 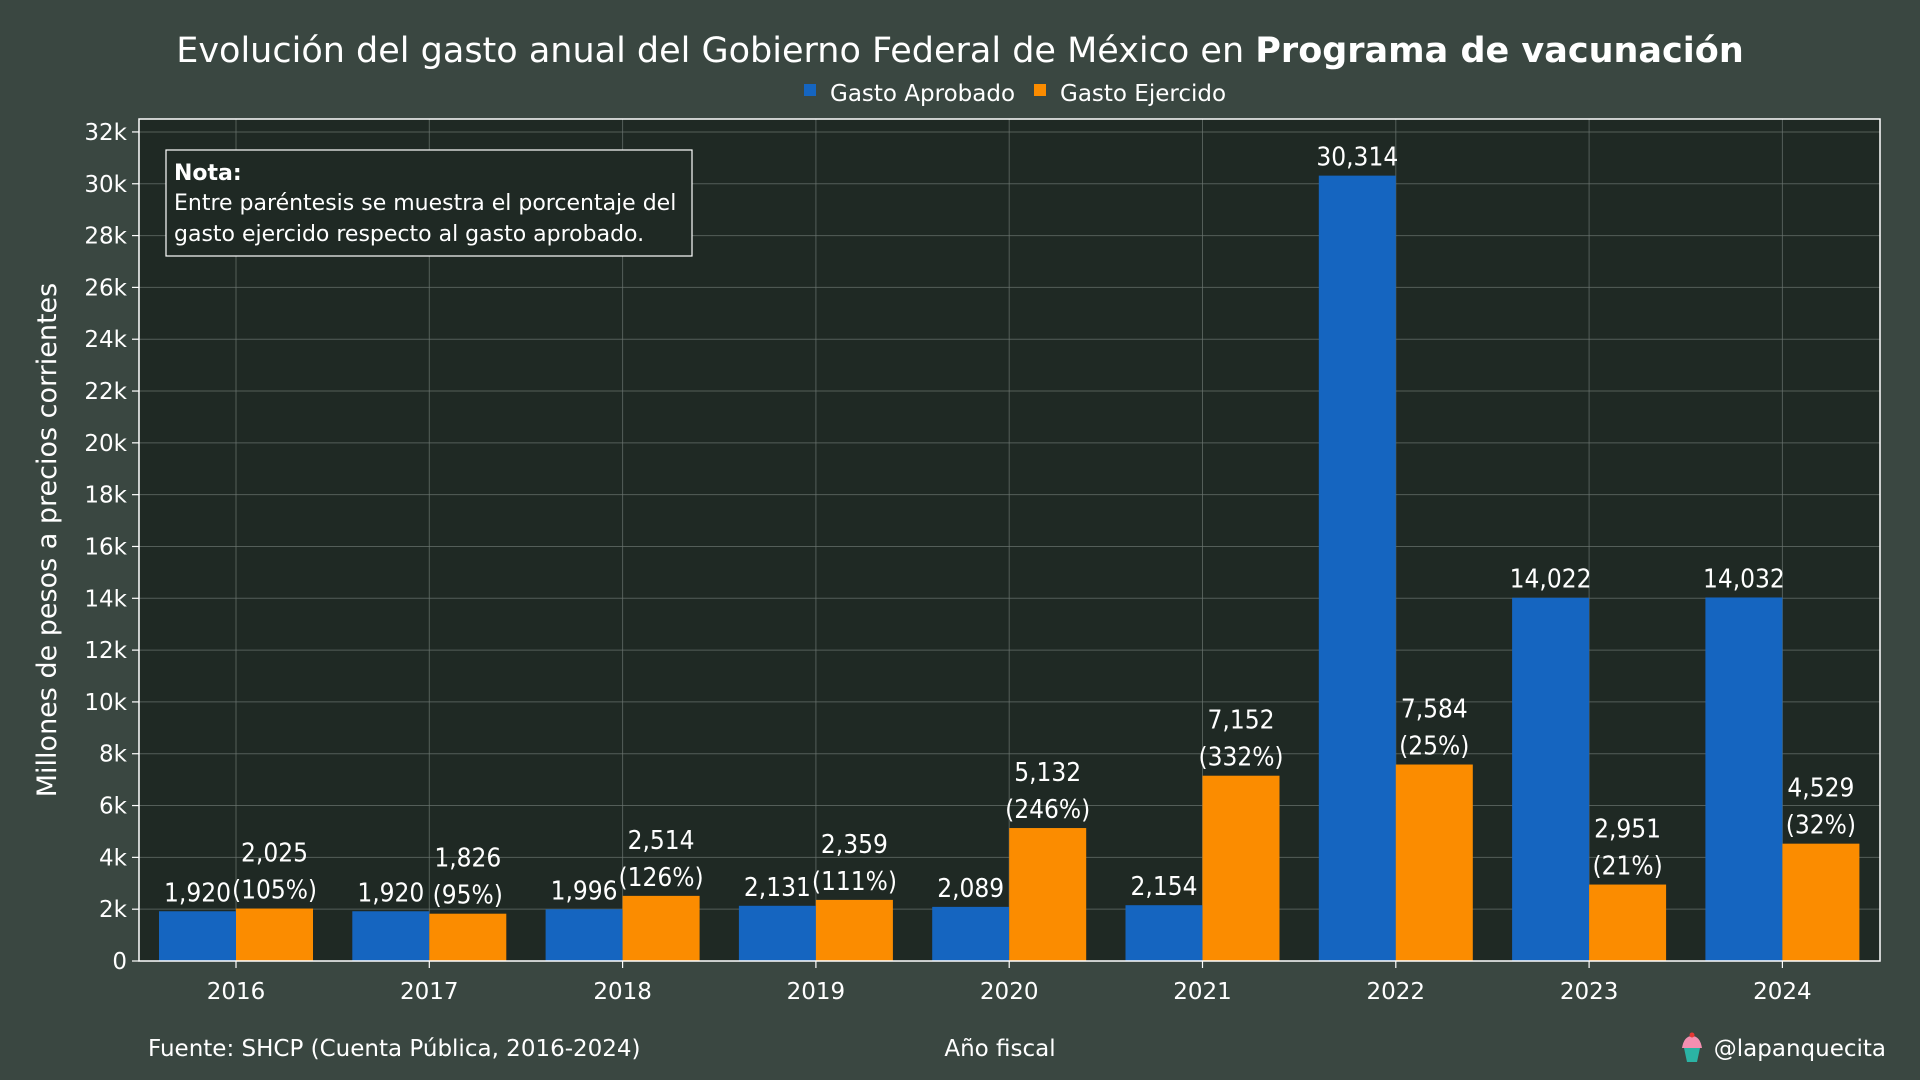 What do you see at coordinates (1164, 887) in the screenshot?
I see `bar-label-approved: 2,154` at bounding box center [1164, 887].